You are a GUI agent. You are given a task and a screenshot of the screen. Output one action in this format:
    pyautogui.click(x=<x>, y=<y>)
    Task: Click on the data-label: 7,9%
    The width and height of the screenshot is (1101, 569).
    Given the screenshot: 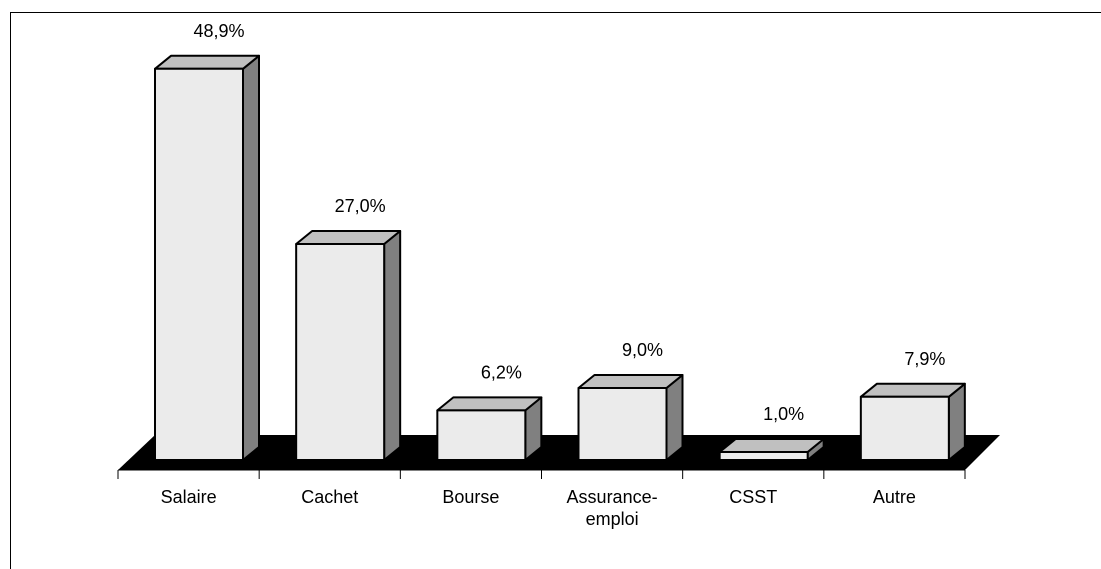 What is the action you would take?
    pyautogui.click(x=924, y=359)
    